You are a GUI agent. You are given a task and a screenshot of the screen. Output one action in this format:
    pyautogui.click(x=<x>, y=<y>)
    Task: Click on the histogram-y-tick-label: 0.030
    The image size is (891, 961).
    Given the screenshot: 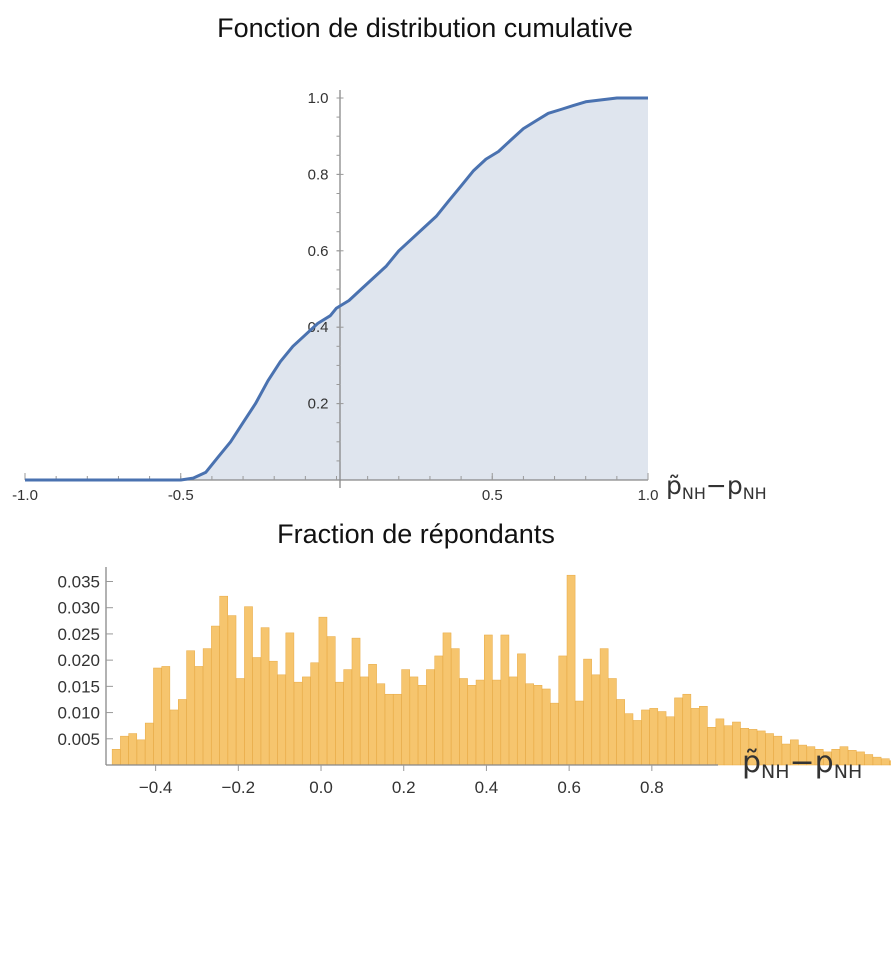 What is the action you would take?
    pyautogui.click(x=78, y=608)
    